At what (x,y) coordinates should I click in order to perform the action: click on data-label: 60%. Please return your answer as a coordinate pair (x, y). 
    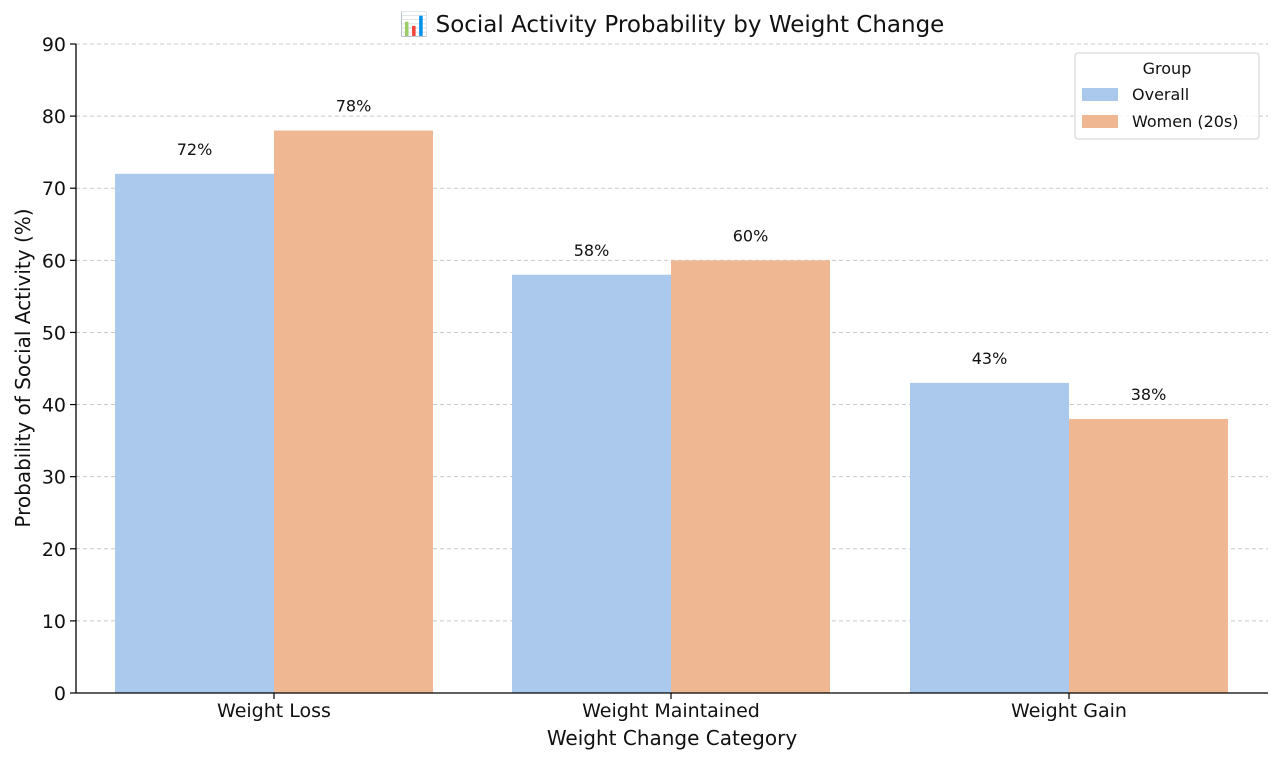
    Looking at the image, I should click on (751, 235).